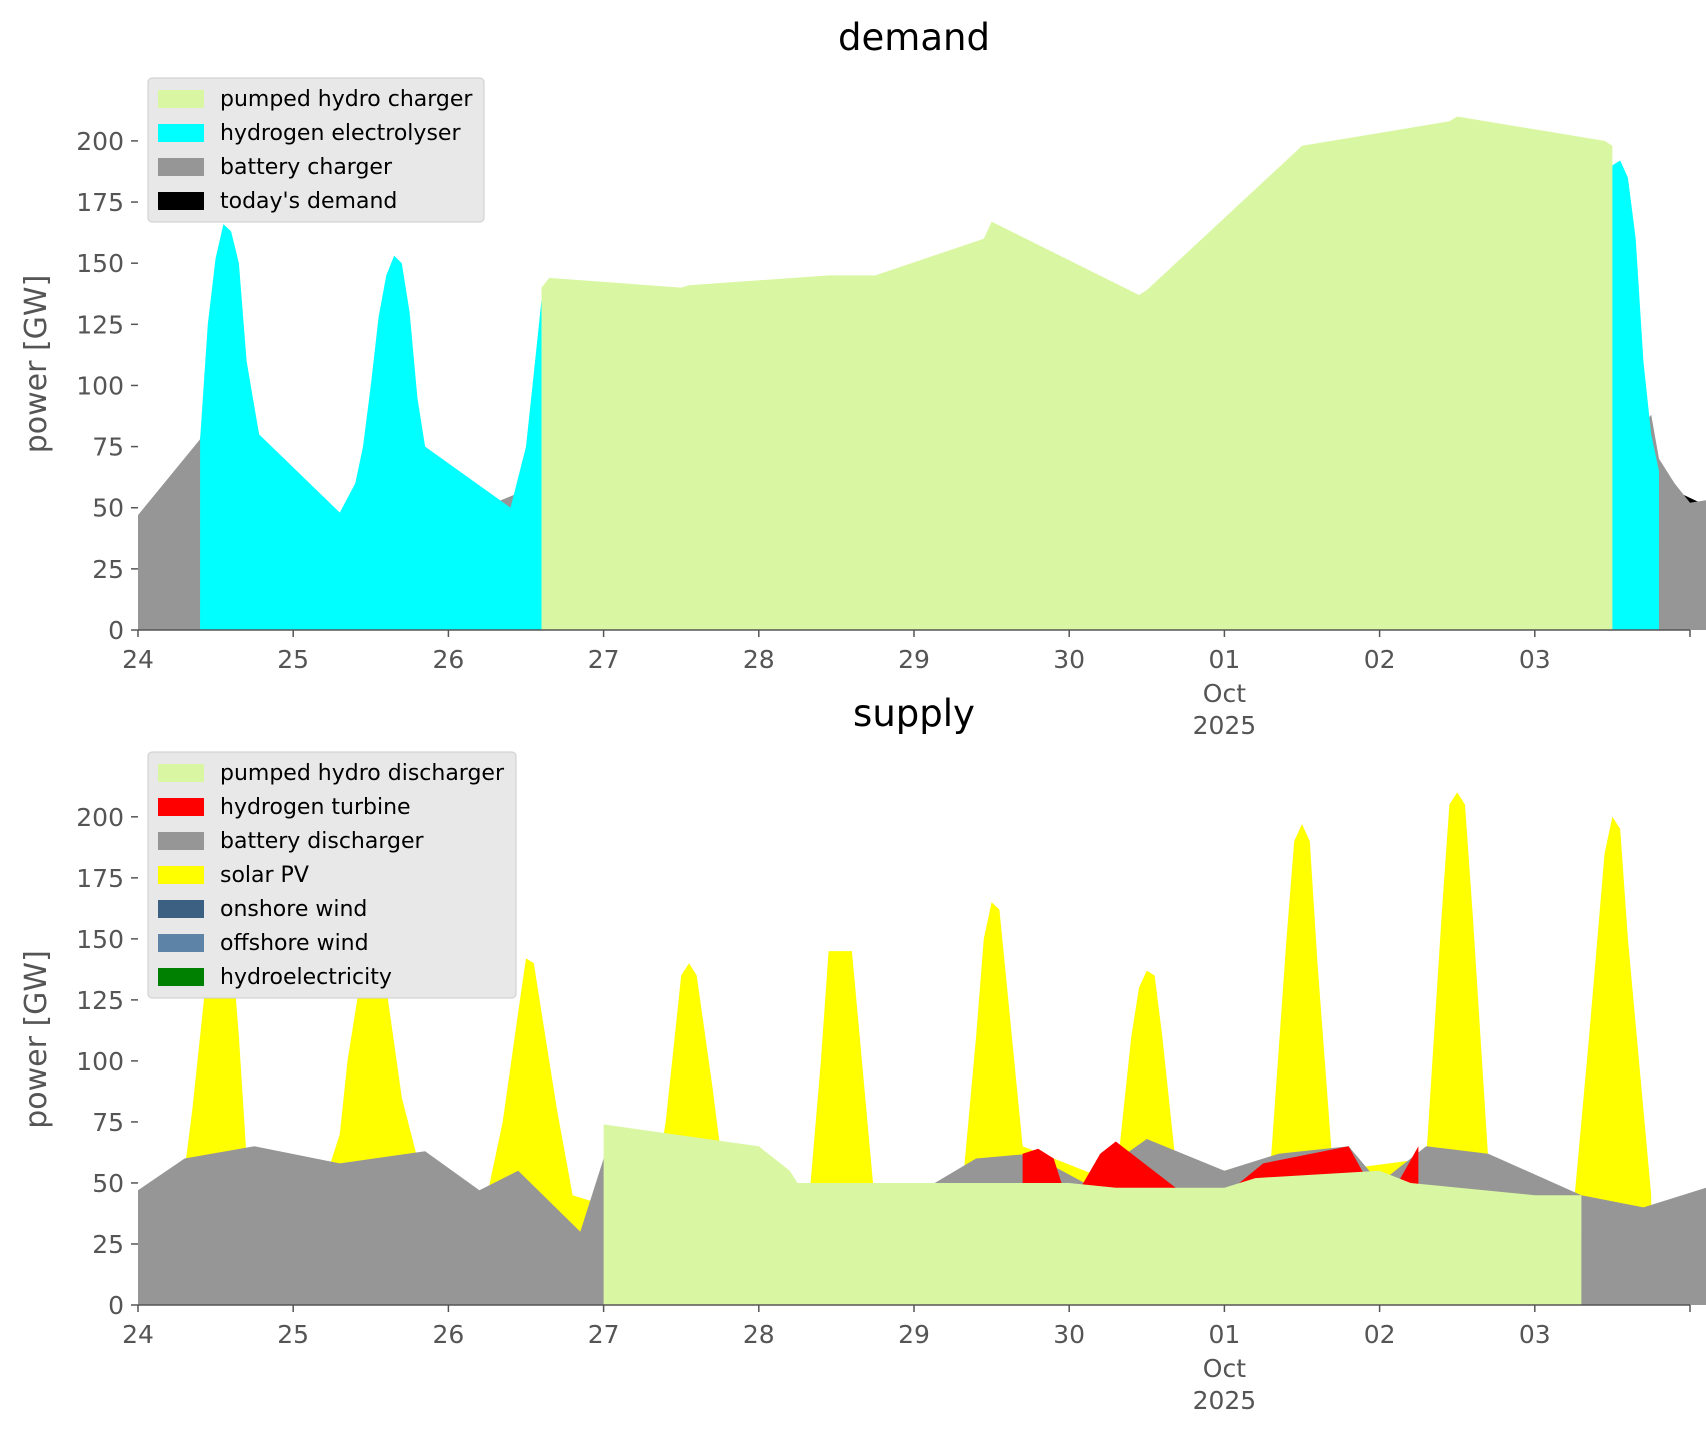  I want to click on legend-label: onshore wind, so click(293, 909).